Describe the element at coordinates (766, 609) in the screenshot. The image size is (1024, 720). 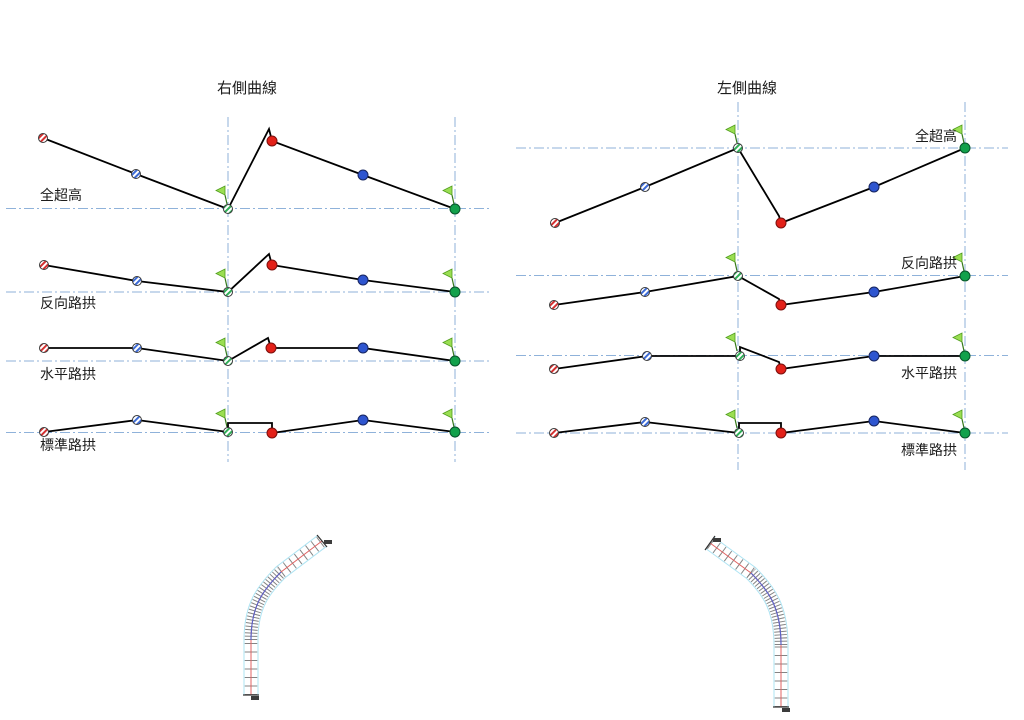
I see `road-curve-highlight` at that location.